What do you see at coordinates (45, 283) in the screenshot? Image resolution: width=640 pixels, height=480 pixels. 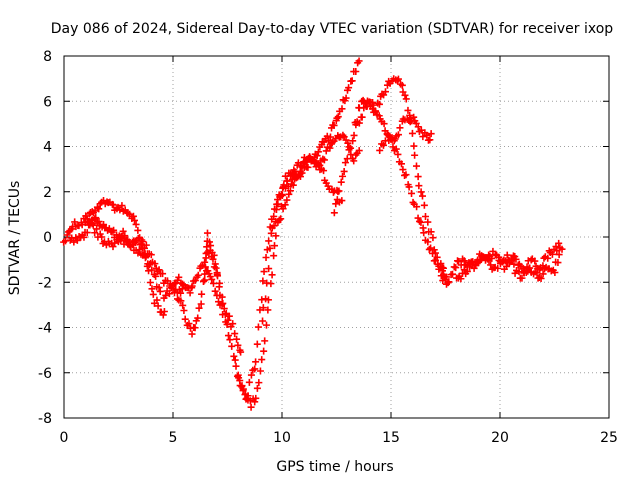 I see `y-tick-label: -2` at bounding box center [45, 283].